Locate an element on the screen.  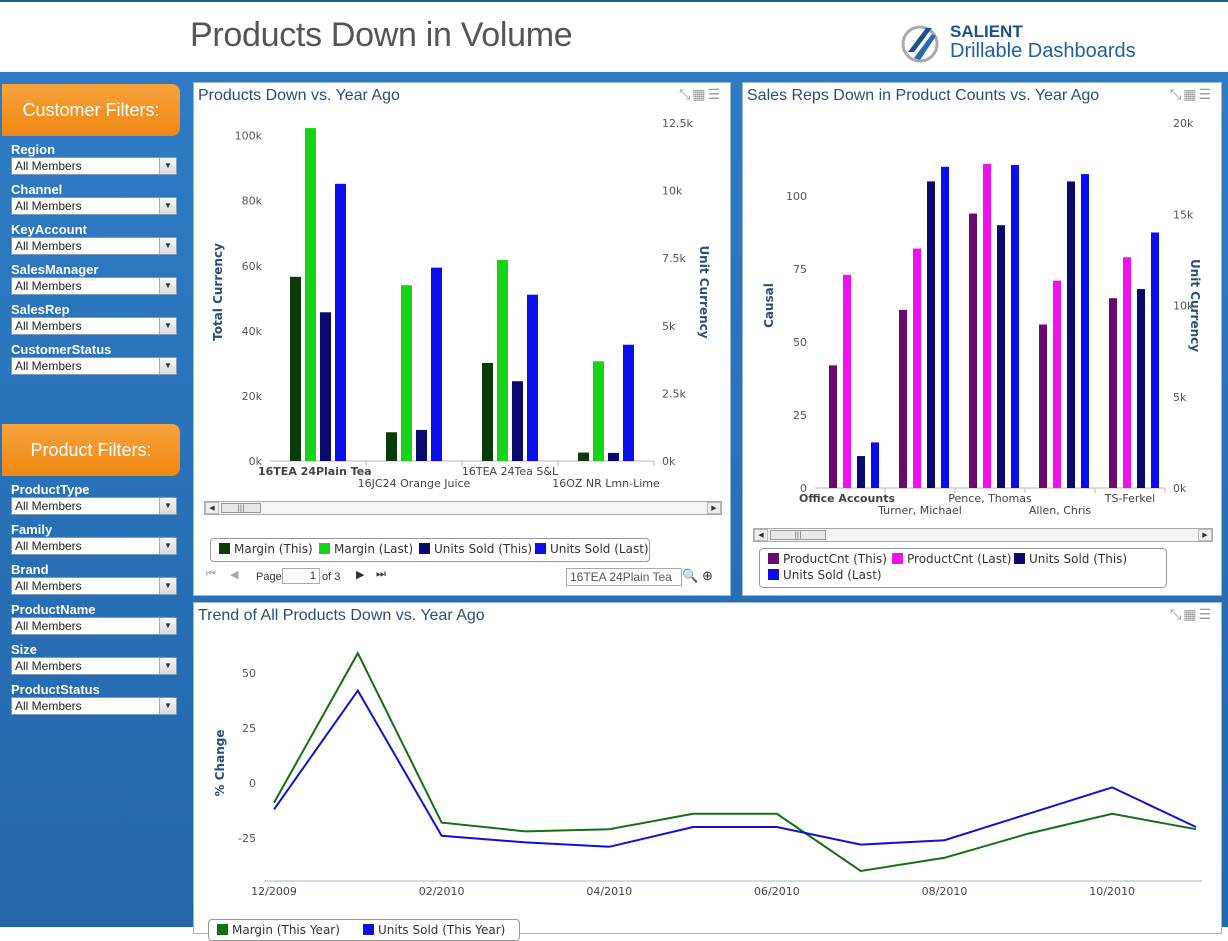
prev-page-icon: ◀ is located at coordinates (234, 575).